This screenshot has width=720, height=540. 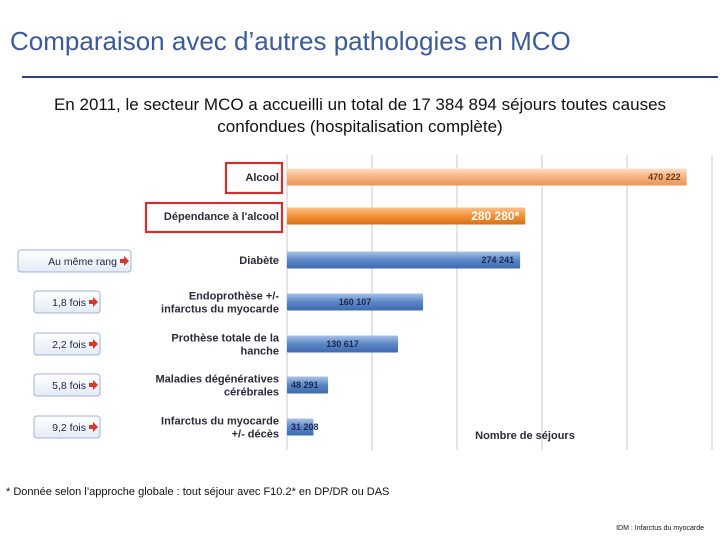 What do you see at coordinates (498, 260) in the screenshot?
I see `value-label-2: 274 241` at bounding box center [498, 260].